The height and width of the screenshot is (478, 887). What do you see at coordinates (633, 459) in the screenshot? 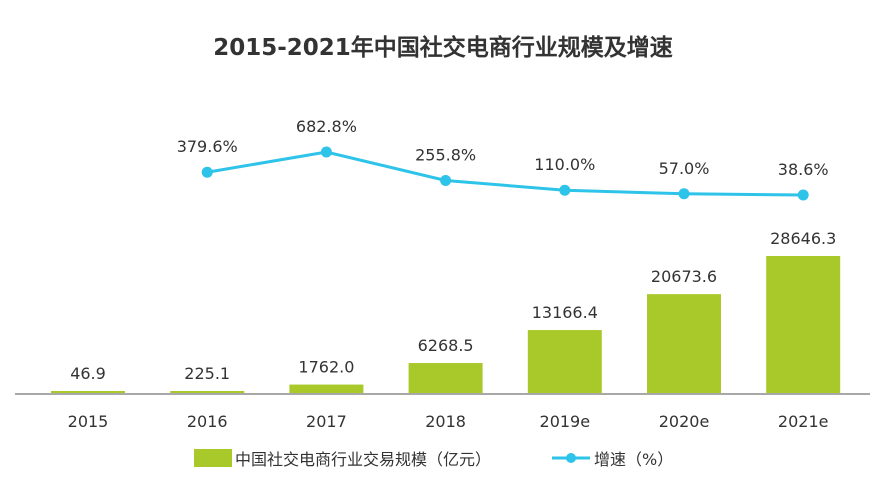
I see `legend-line-label: 增速（%）` at bounding box center [633, 459].